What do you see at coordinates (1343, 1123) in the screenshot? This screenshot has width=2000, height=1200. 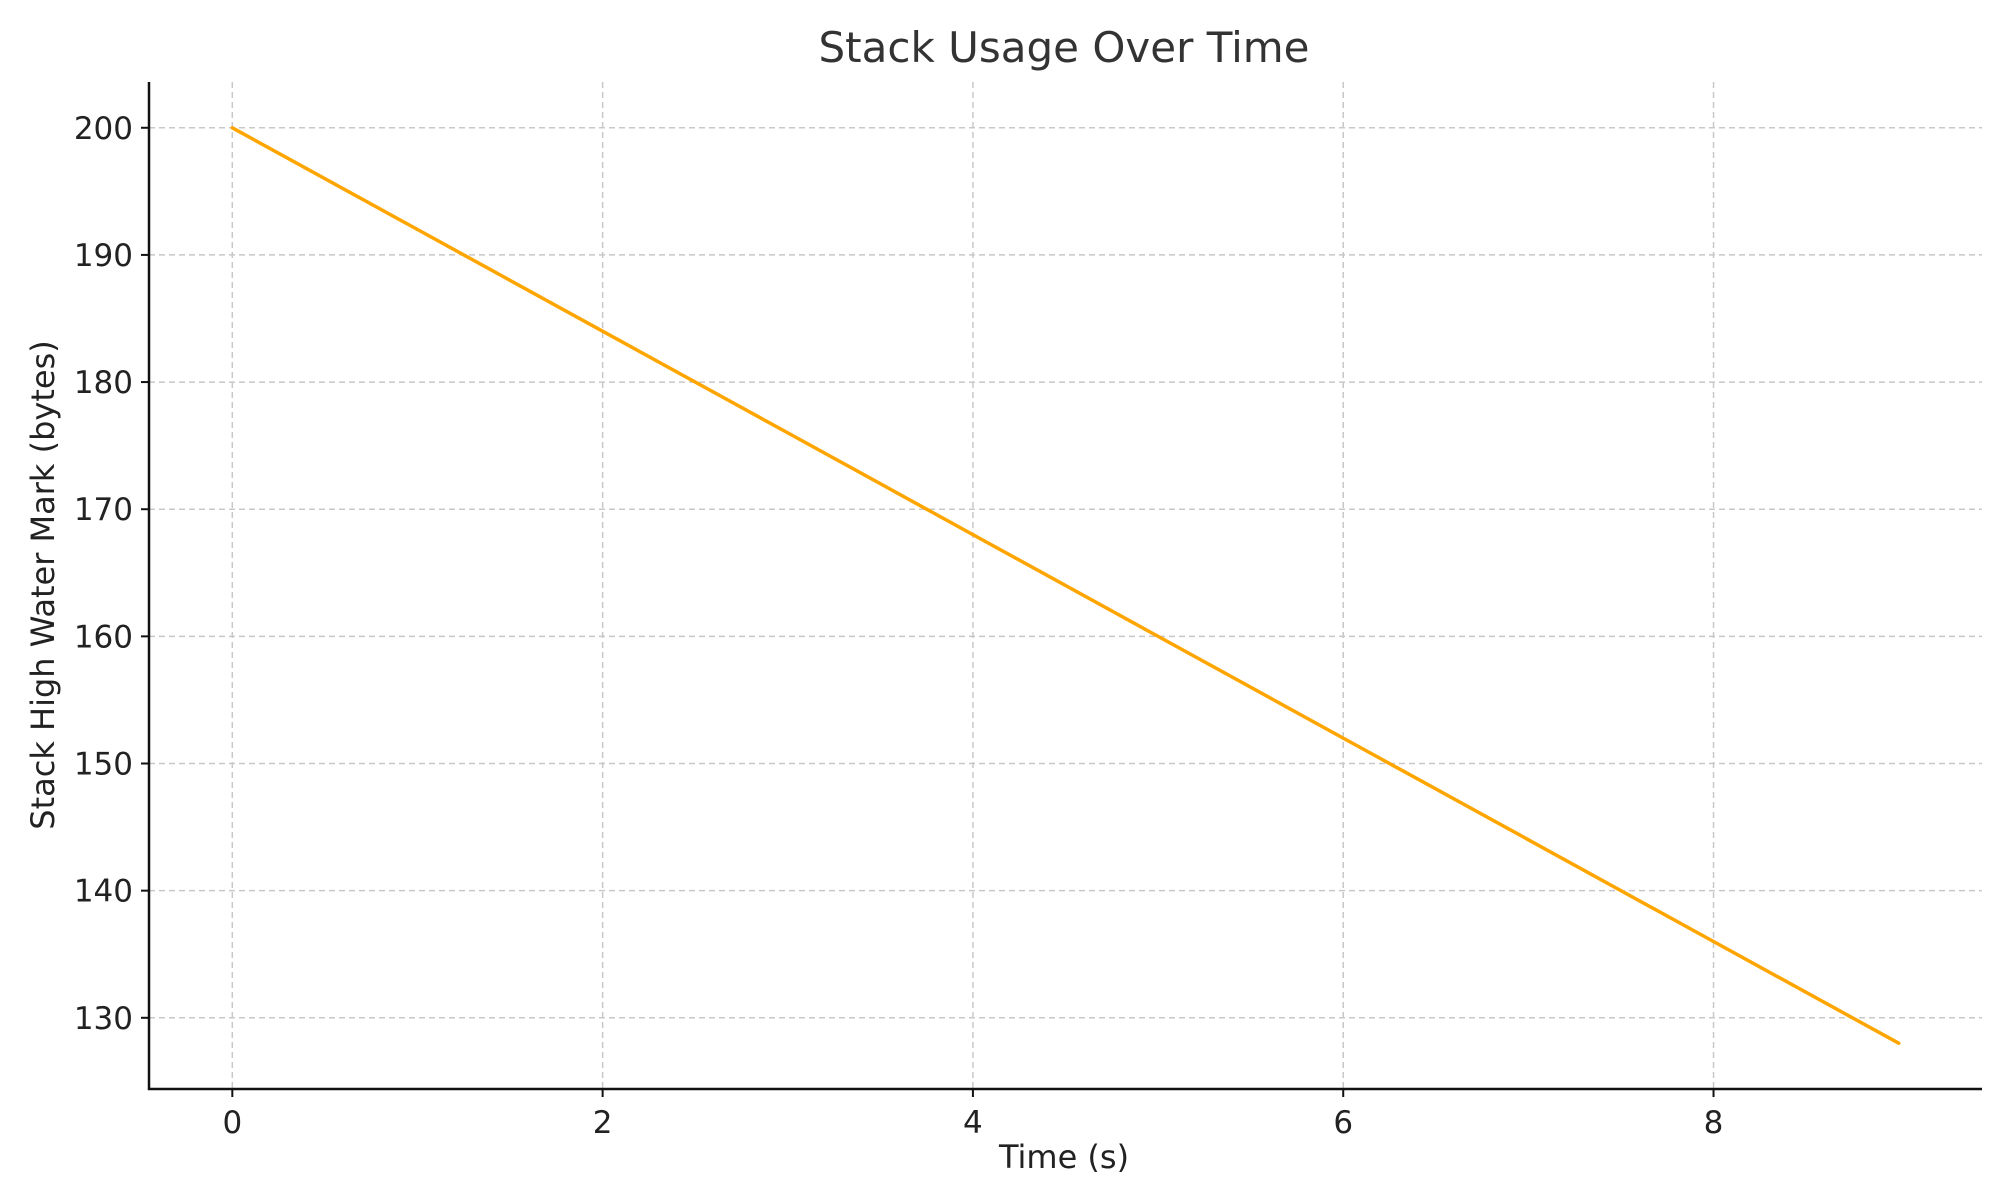 I see `x-tick-label: 6` at bounding box center [1343, 1123].